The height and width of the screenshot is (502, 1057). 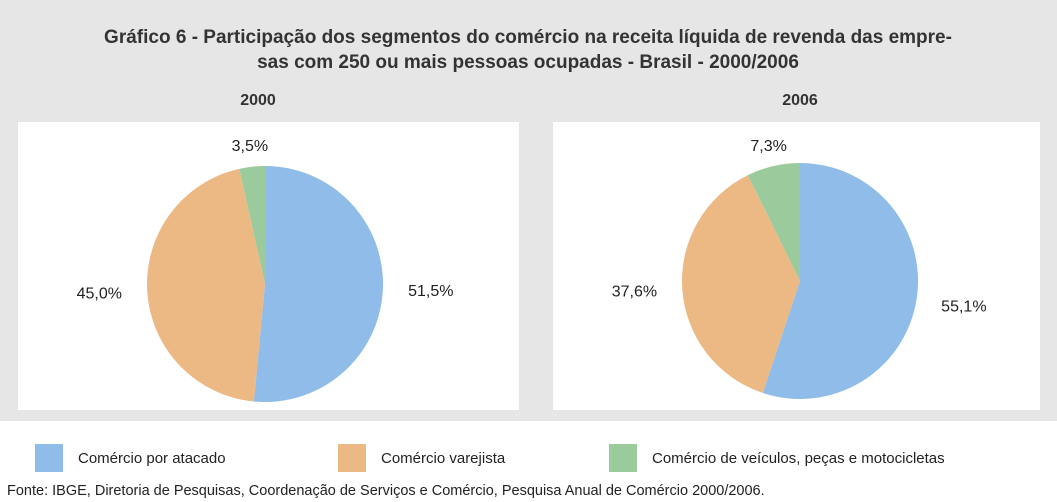 What do you see at coordinates (430, 291) in the screenshot?
I see `value-label: 51,5%` at bounding box center [430, 291].